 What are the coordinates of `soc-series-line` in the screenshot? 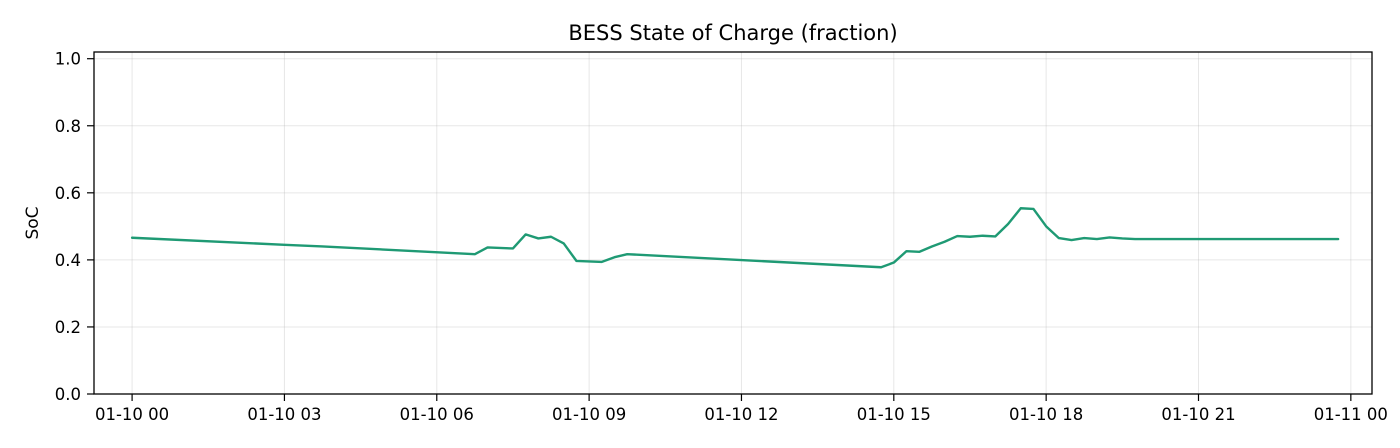 It's located at (735, 238).